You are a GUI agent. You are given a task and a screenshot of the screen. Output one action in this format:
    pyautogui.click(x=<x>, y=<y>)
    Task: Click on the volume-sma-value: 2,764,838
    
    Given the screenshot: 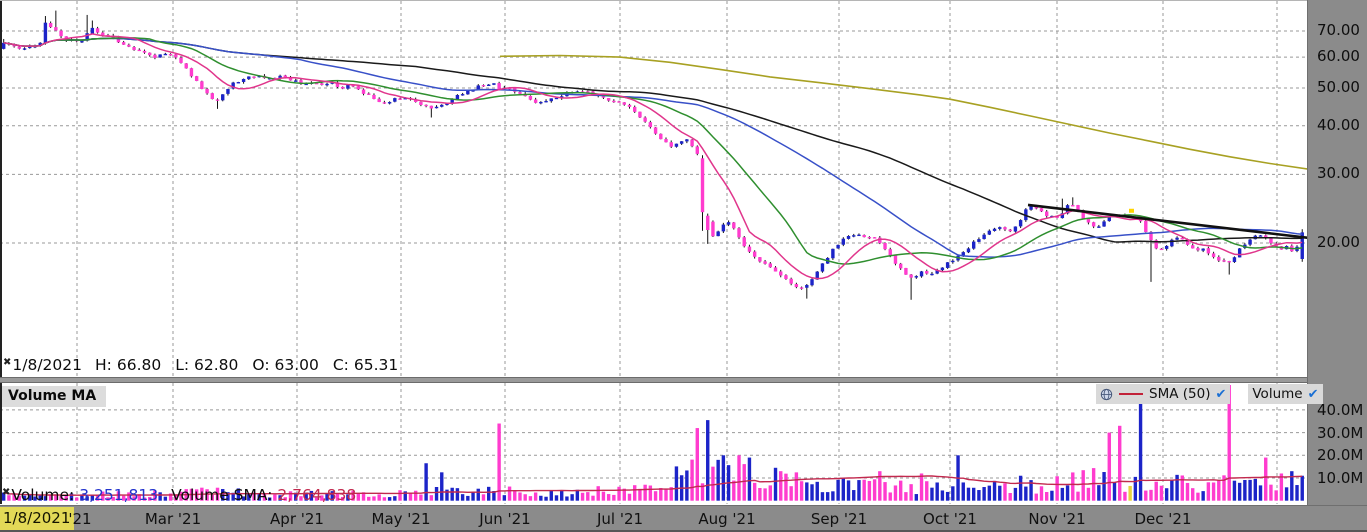 What is the action you would take?
    pyautogui.click(x=317, y=495)
    